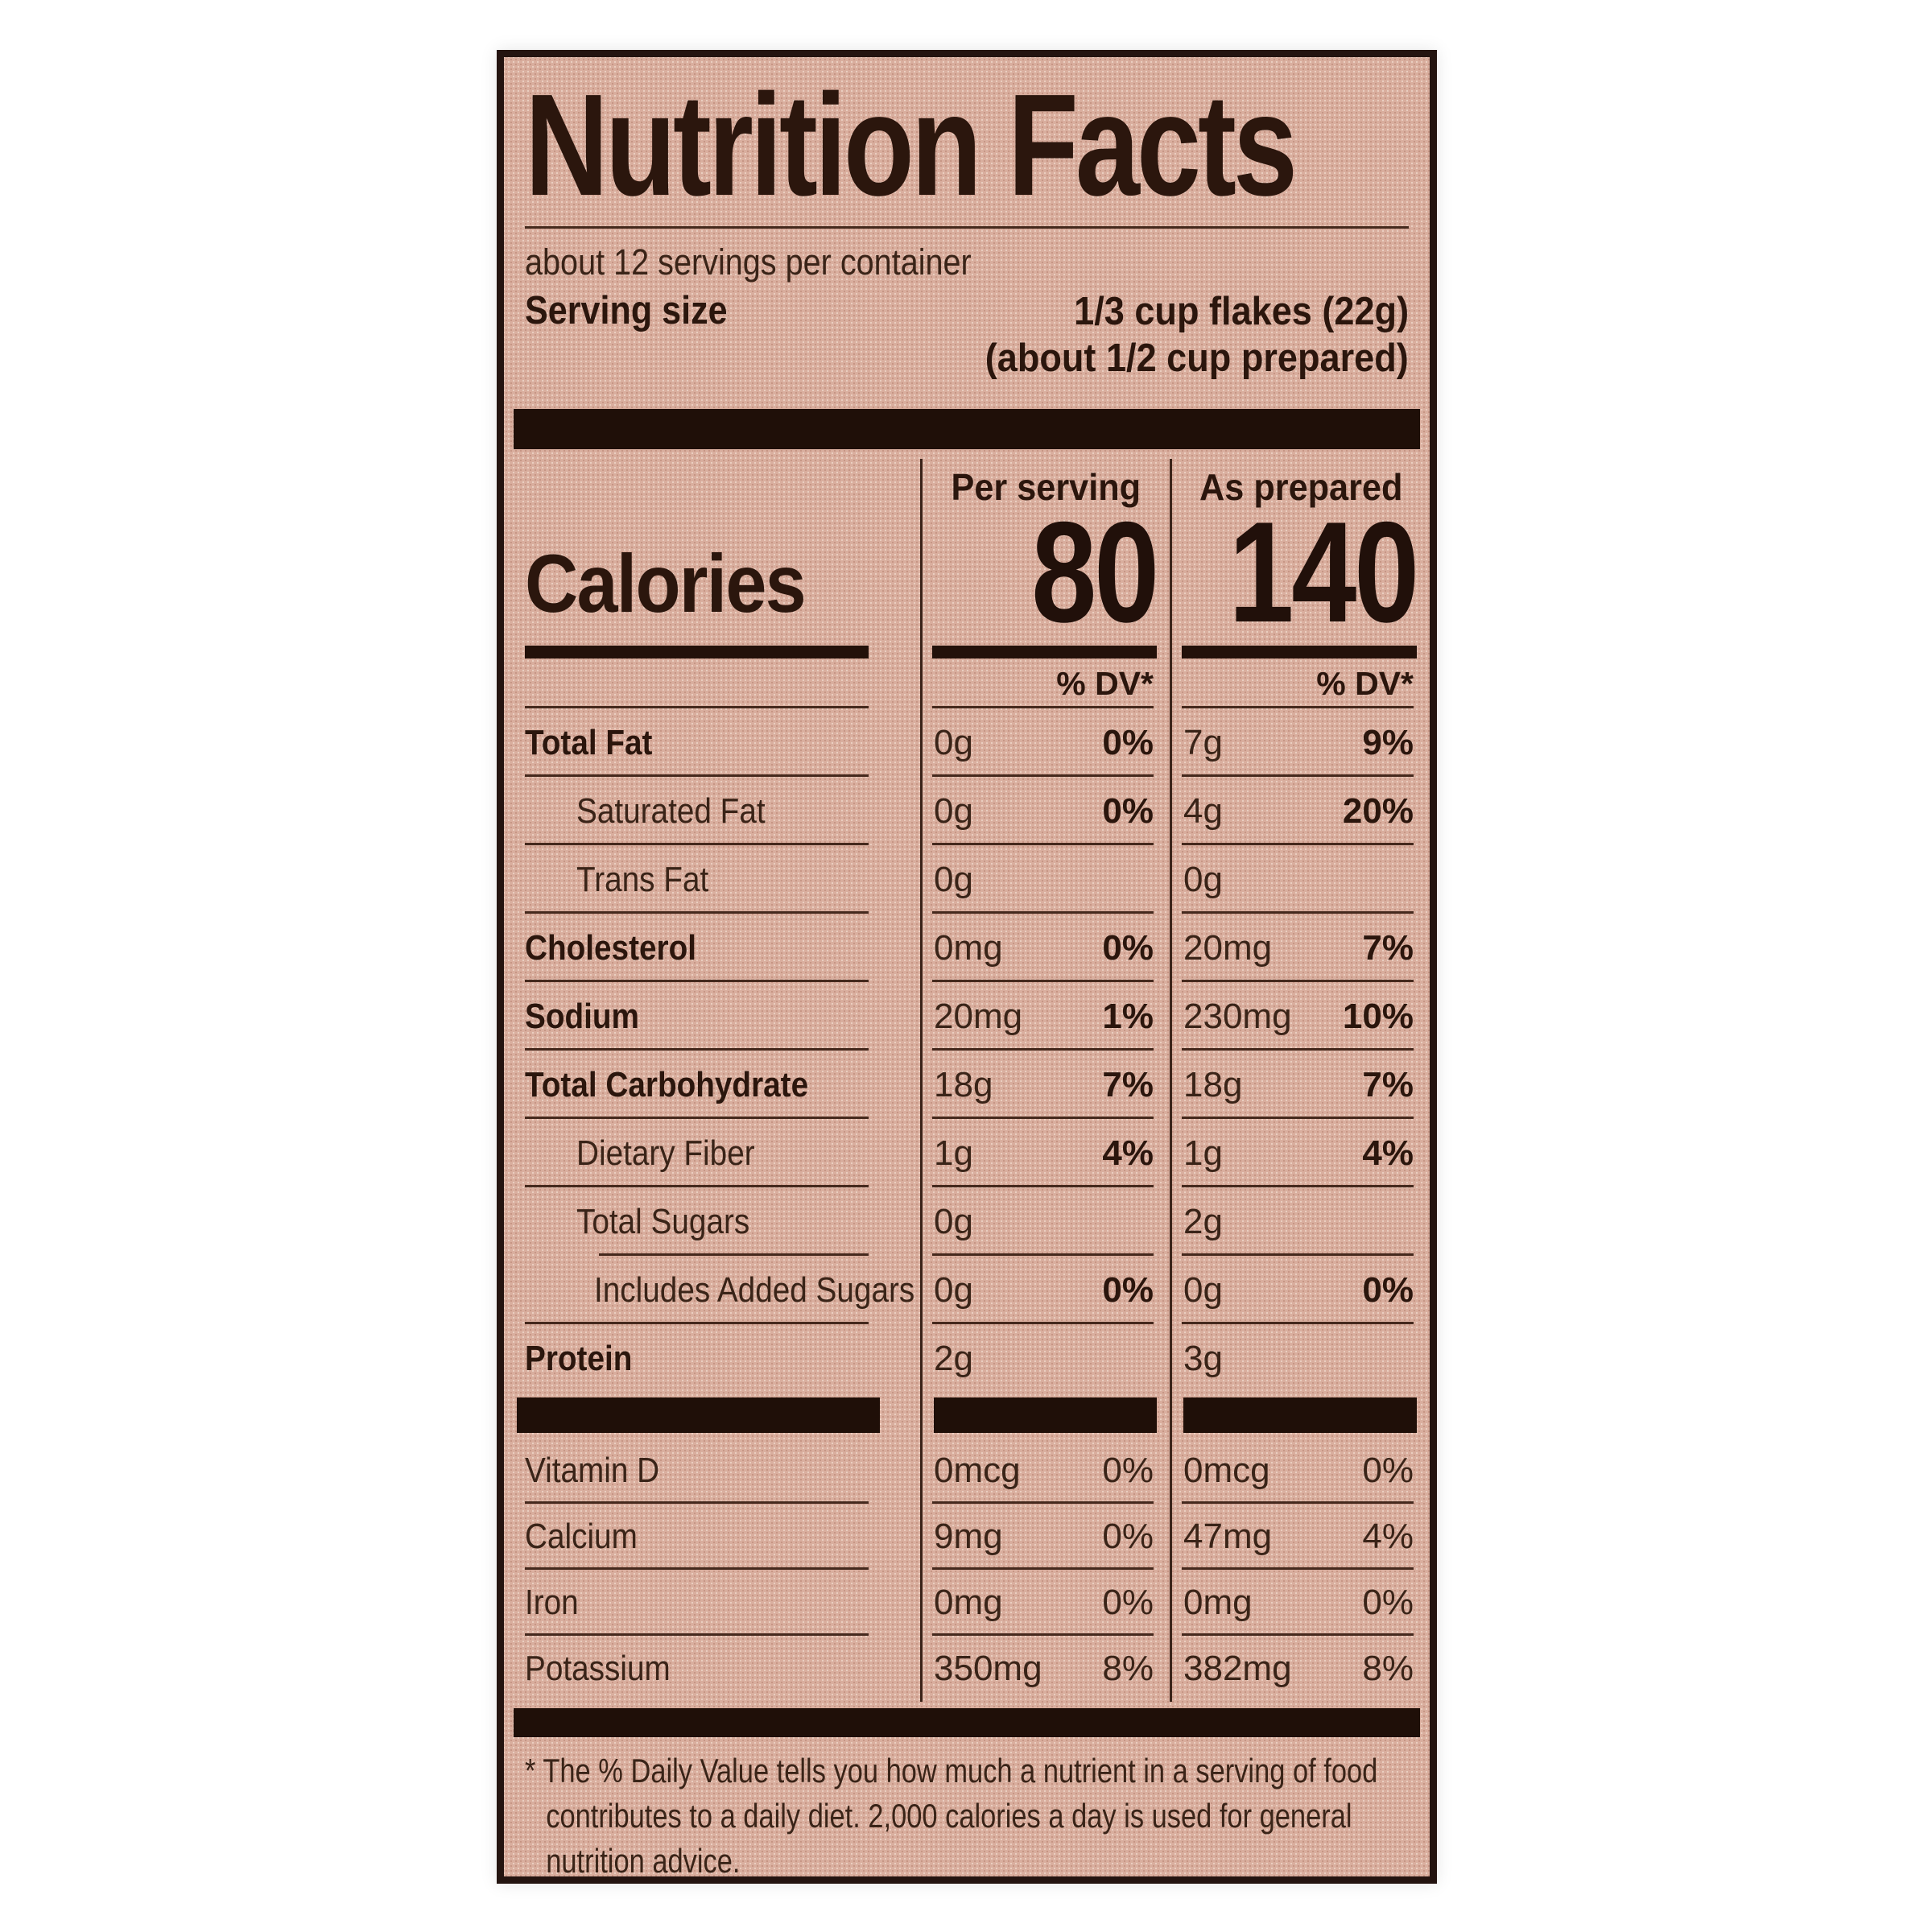 The width and height of the screenshot is (1932, 1932). What do you see at coordinates (642, 879) in the screenshot?
I see `nutrient-name: Trans Fat` at bounding box center [642, 879].